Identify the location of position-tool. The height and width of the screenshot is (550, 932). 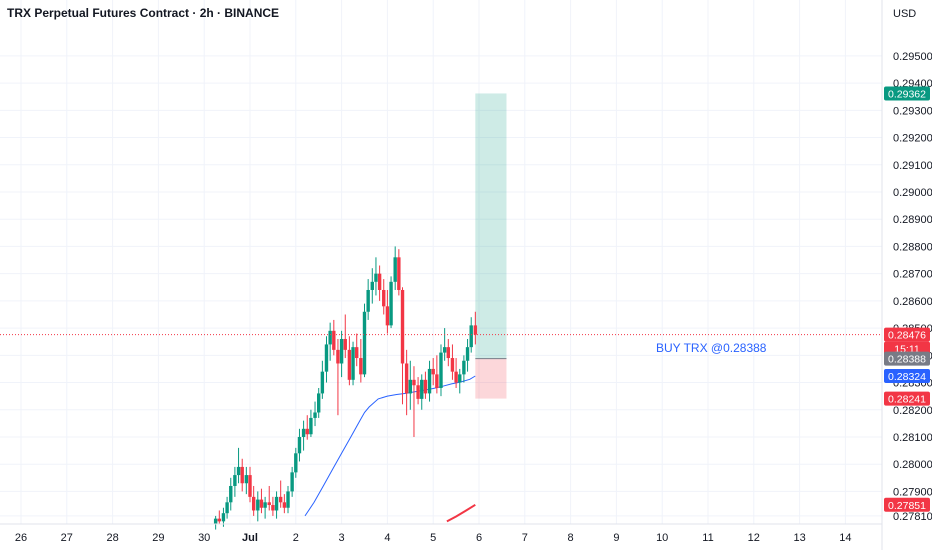
(491, 246).